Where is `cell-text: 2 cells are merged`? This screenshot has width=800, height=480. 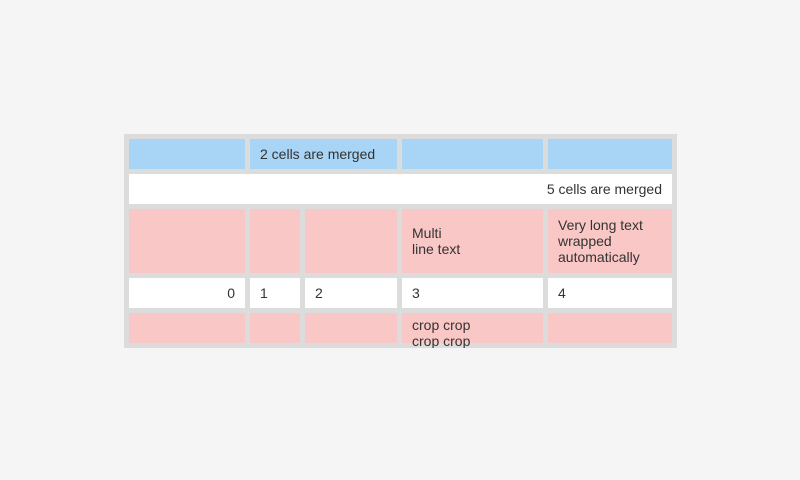 cell-text: 2 cells are merged is located at coordinates (318, 154).